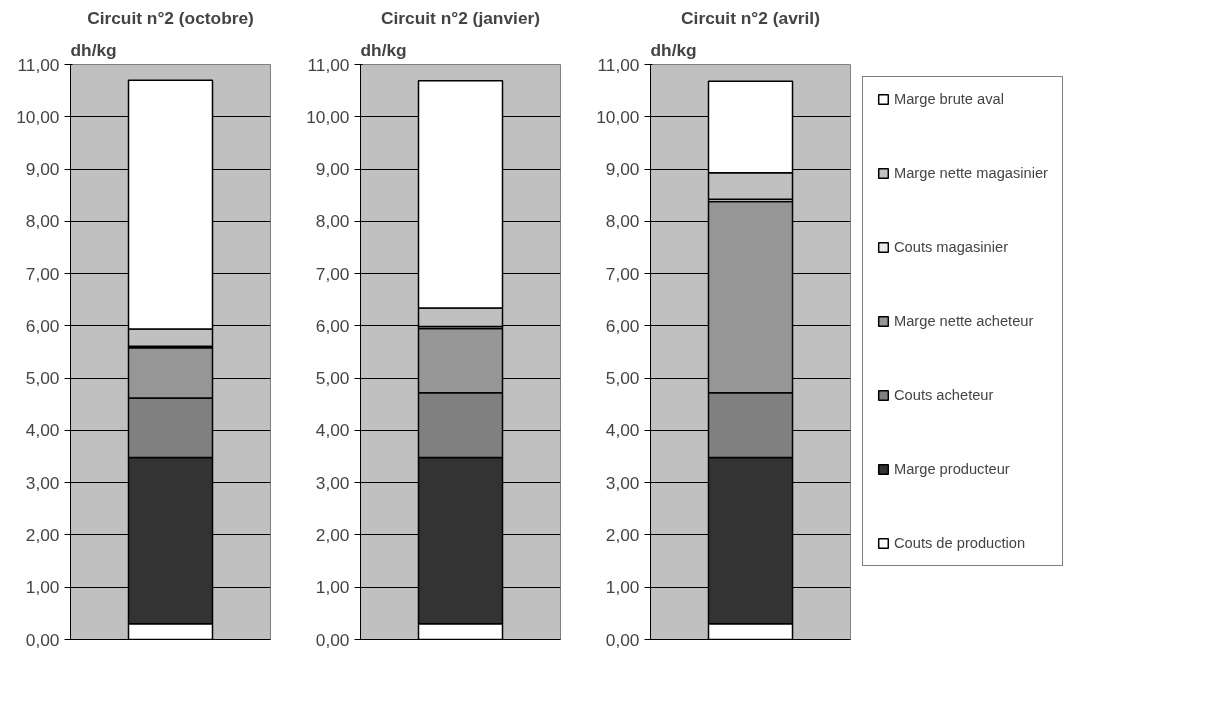 Image resolution: width=1215 pixels, height=713 pixels. What do you see at coordinates (170, 17) in the screenshot?
I see `chart-title: Circuit n°2 (octobre)` at bounding box center [170, 17].